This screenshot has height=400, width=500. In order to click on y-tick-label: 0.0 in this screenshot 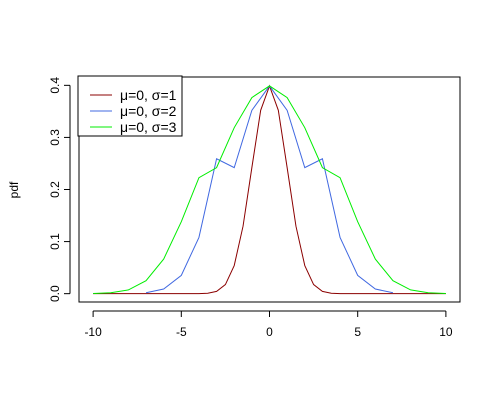, I will do `click(55, 293)`.